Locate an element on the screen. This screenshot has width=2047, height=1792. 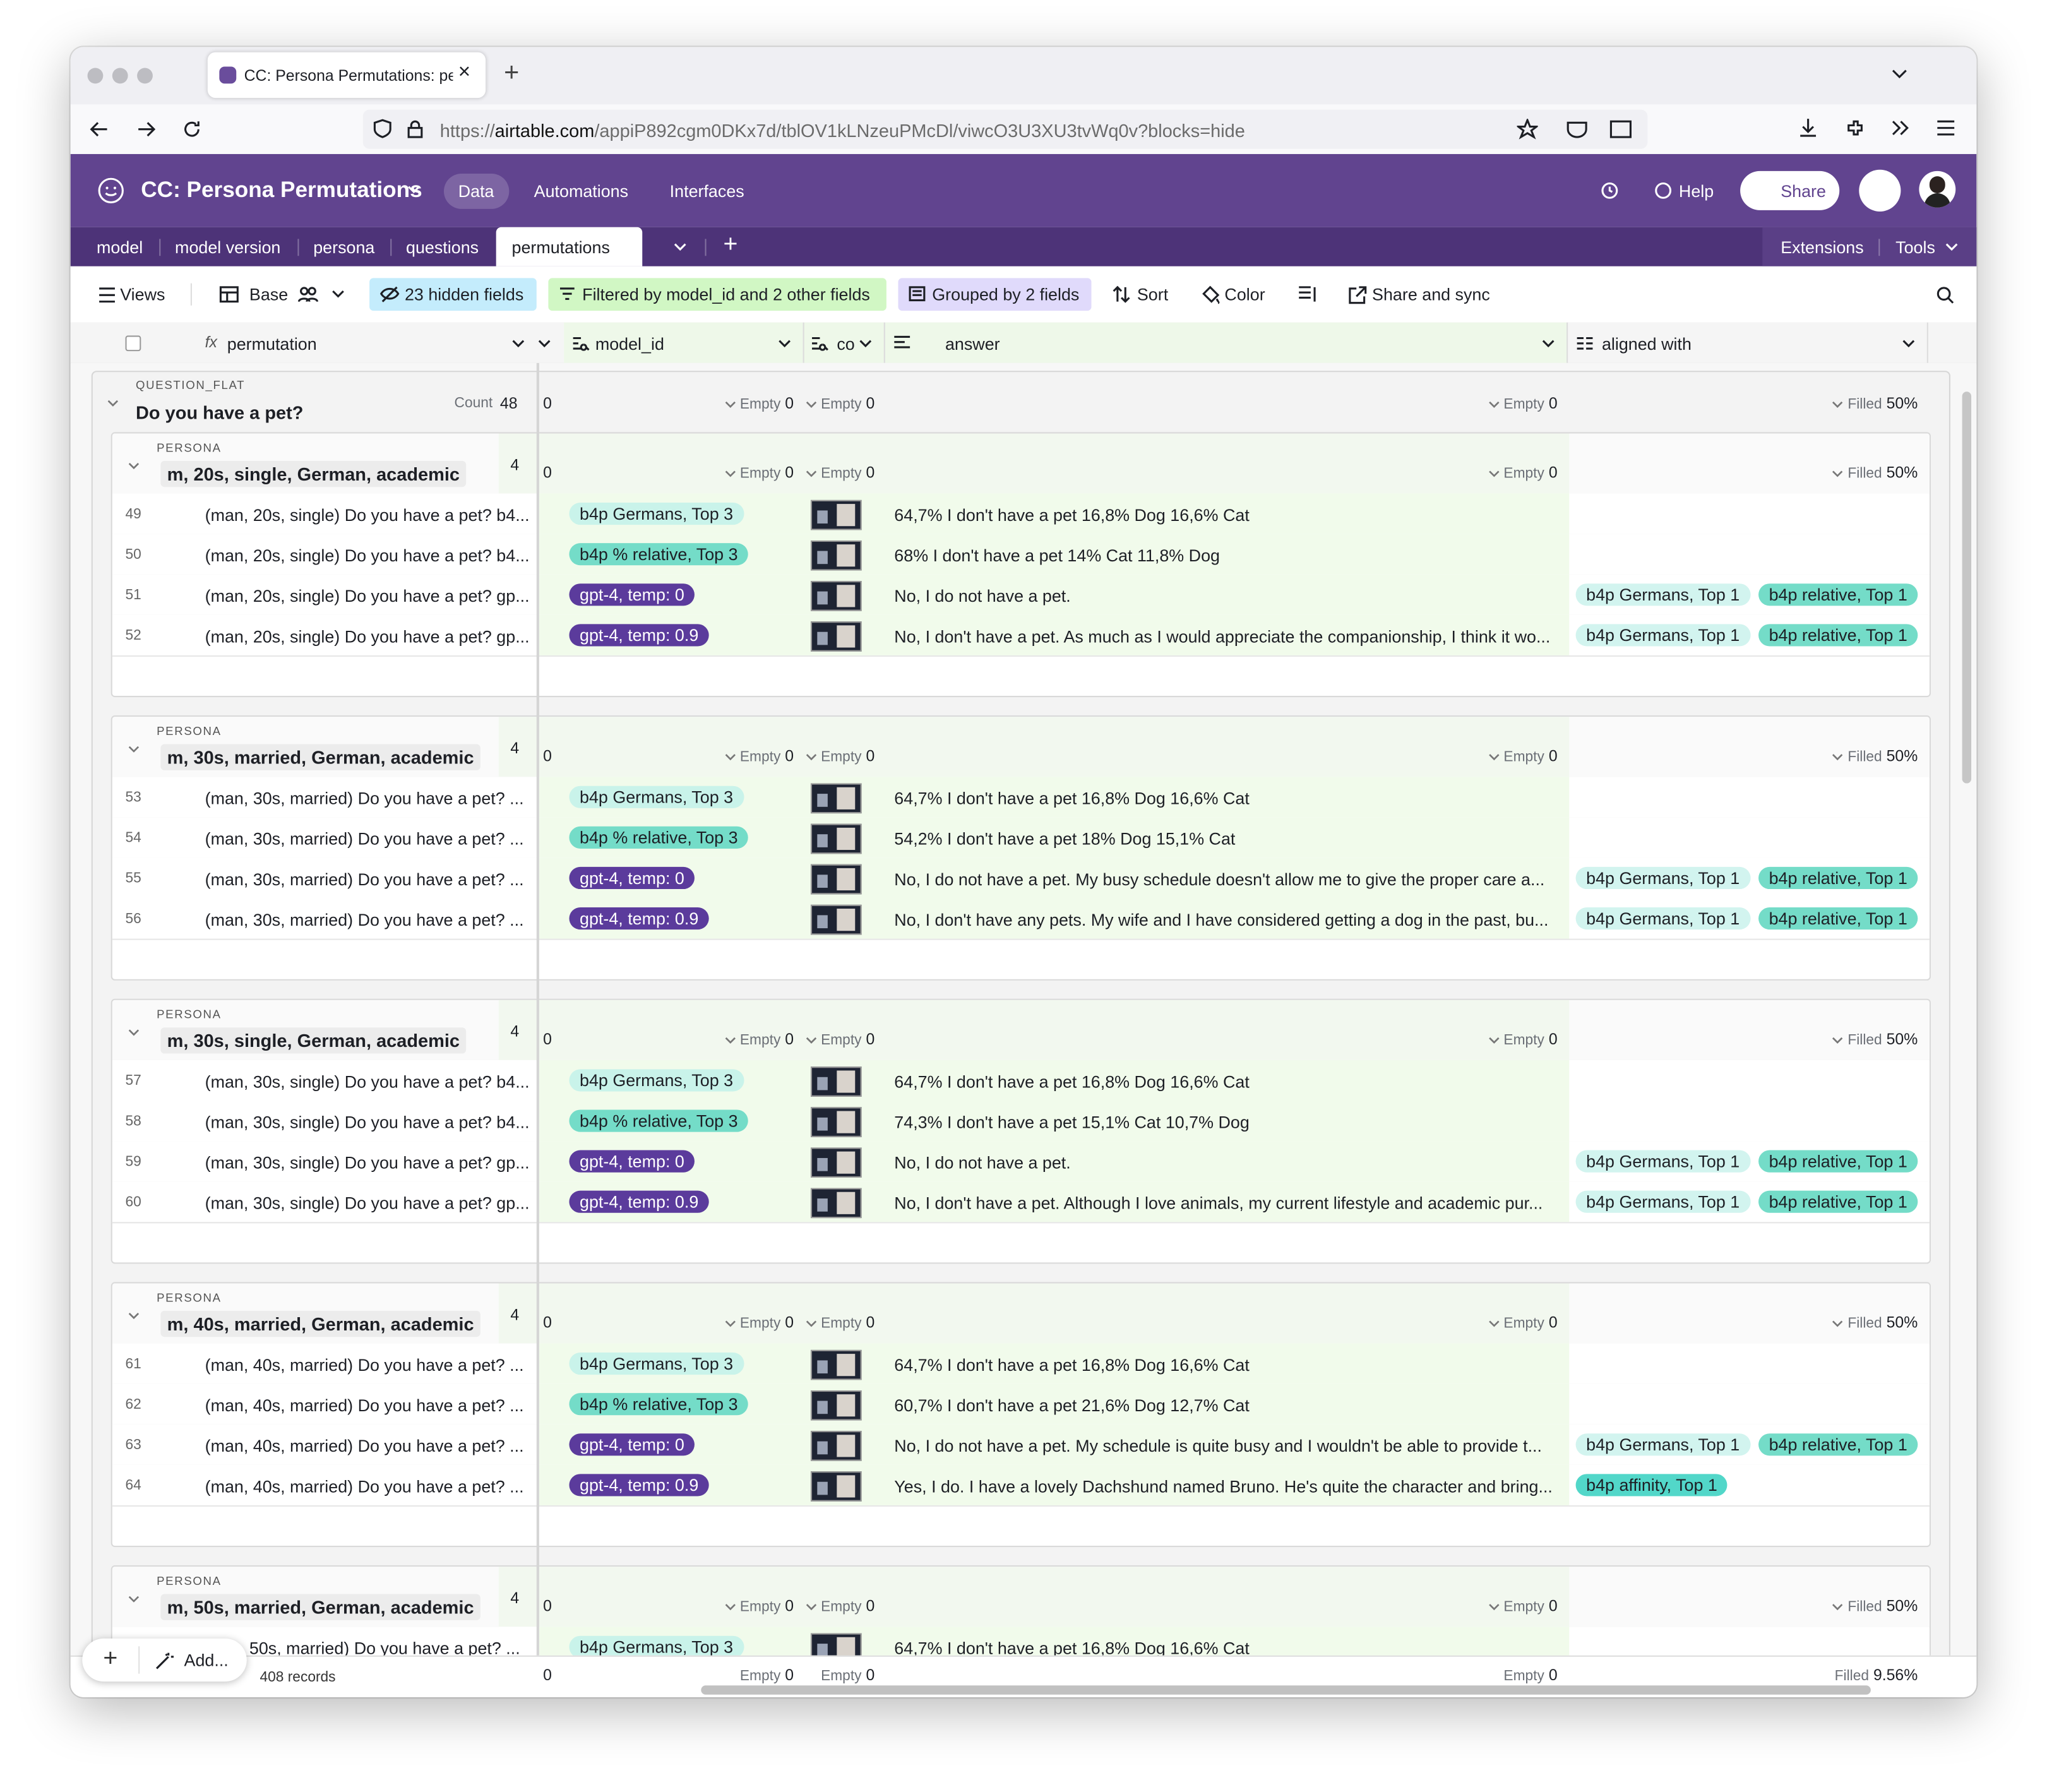
select-all is located at coordinates (133, 343).